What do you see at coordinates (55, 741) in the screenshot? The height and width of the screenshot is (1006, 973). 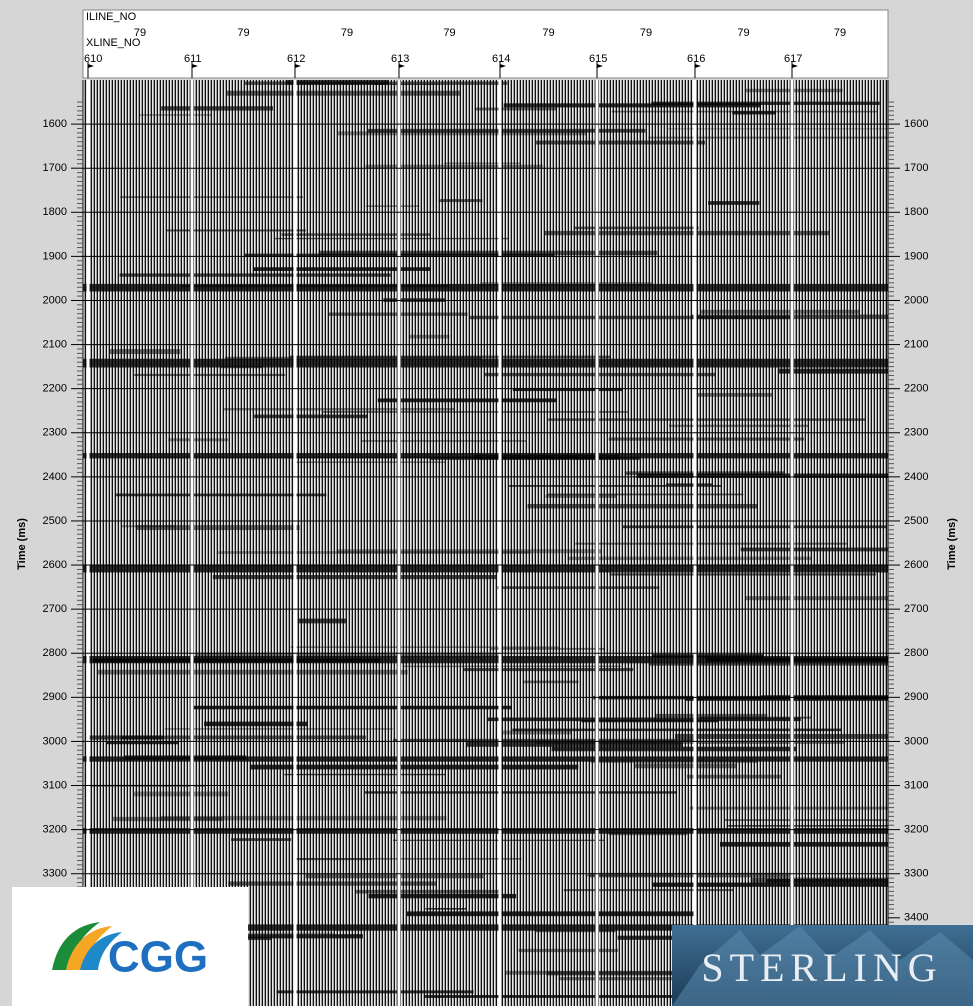 I see `y-tick-label: 3000` at bounding box center [55, 741].